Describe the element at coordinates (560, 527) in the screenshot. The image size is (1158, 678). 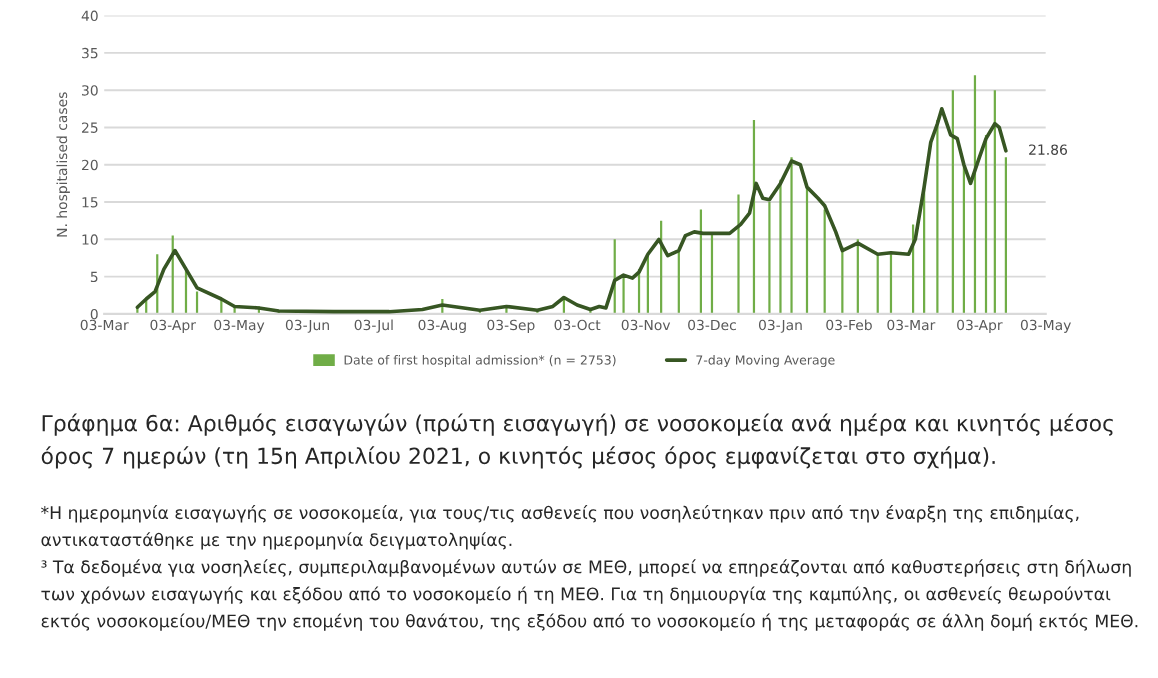
I see `text: *Η ημερομηνία εισαγωγής σε νοσοκομεία, για τους/τις ασθενείς που νοσηλεύτηκαν πριν από την έναρξη της επιδημίας, αντικαταστάθηκε με την ημερομηνία δειγματοληψίας.` at that location.